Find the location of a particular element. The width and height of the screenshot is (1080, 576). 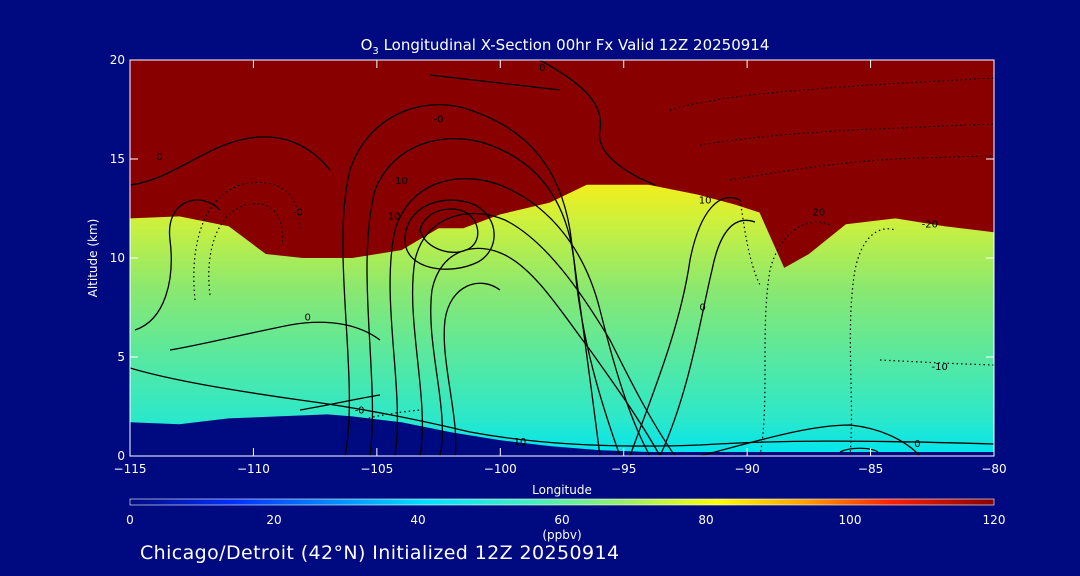

colorbar-tick-label: 60 is located at coordinates (561, 520).